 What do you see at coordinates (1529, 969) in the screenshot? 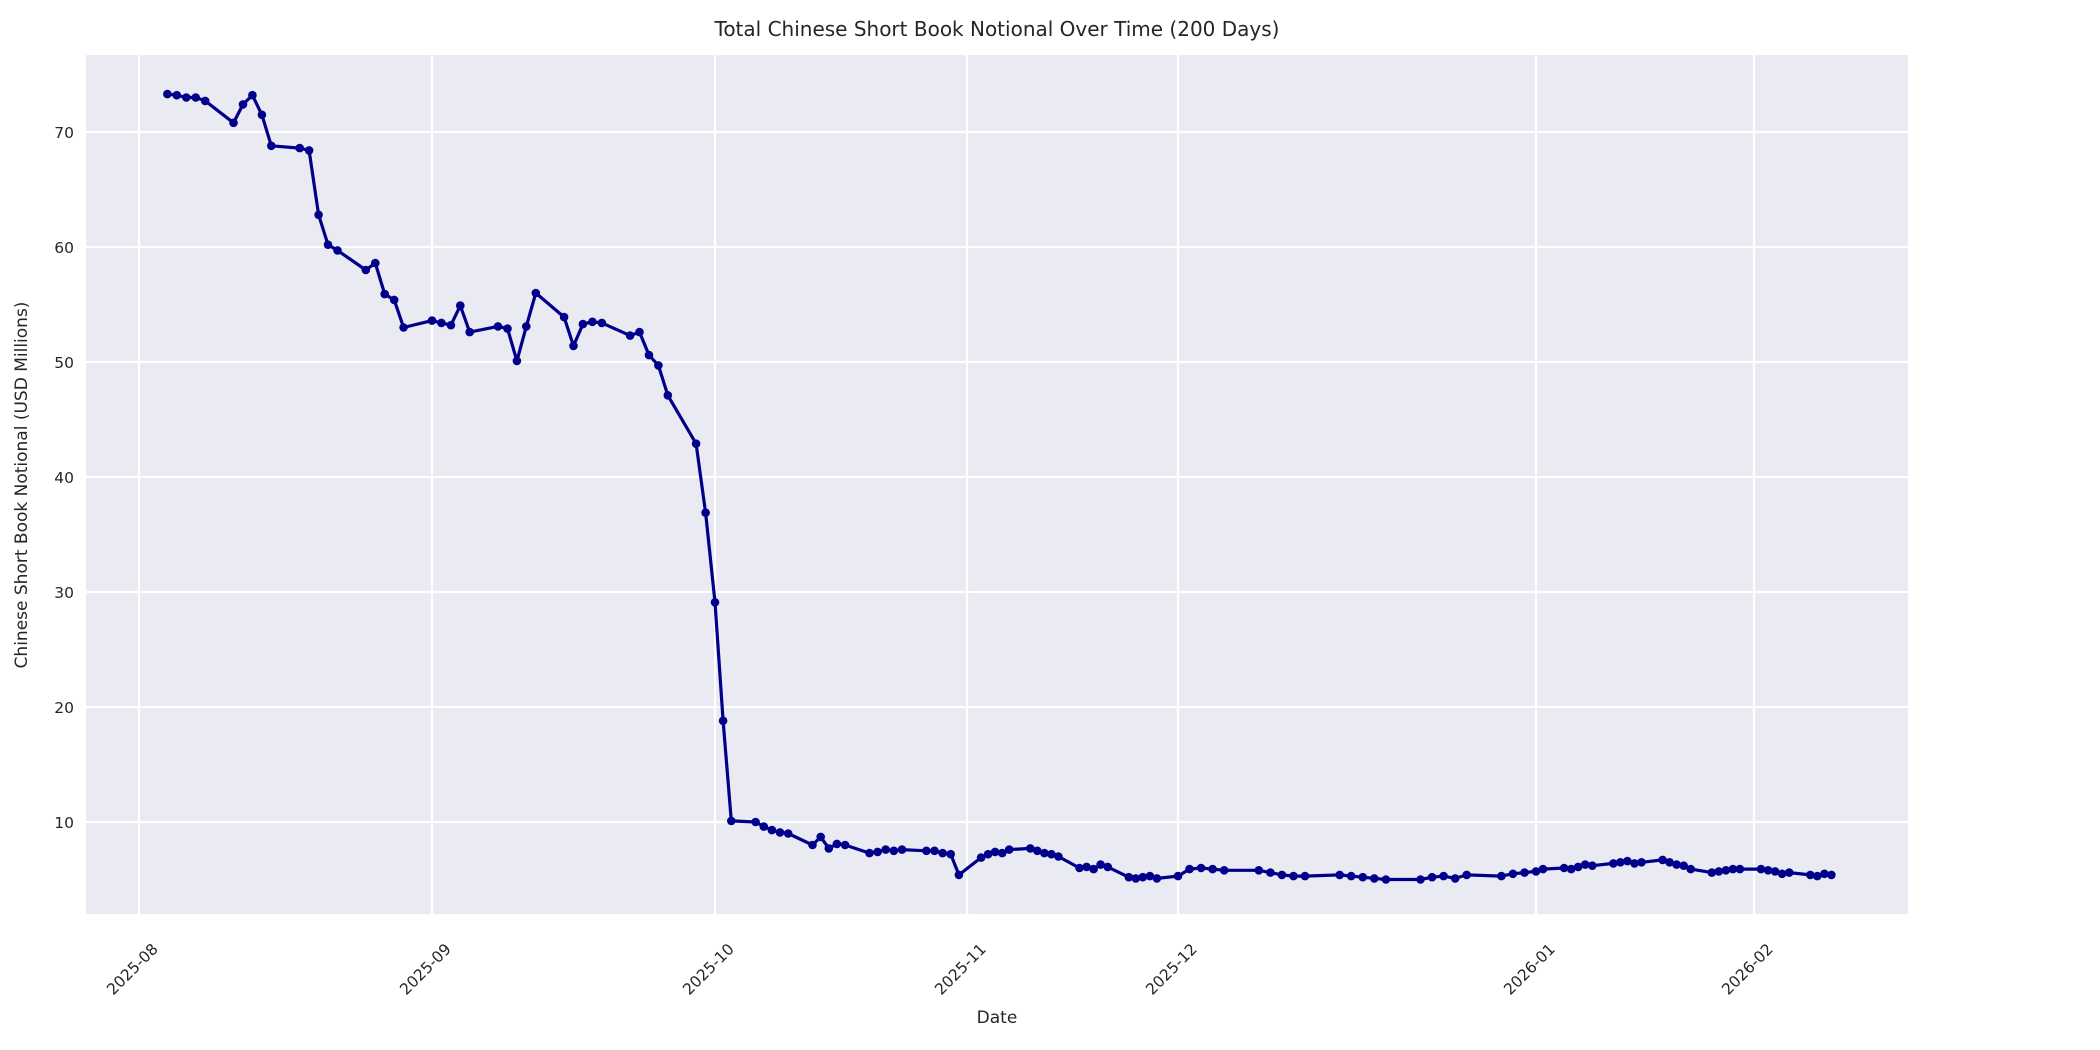
I see `x-tick-label: 2026-01` at bounding box center [1529, 969].